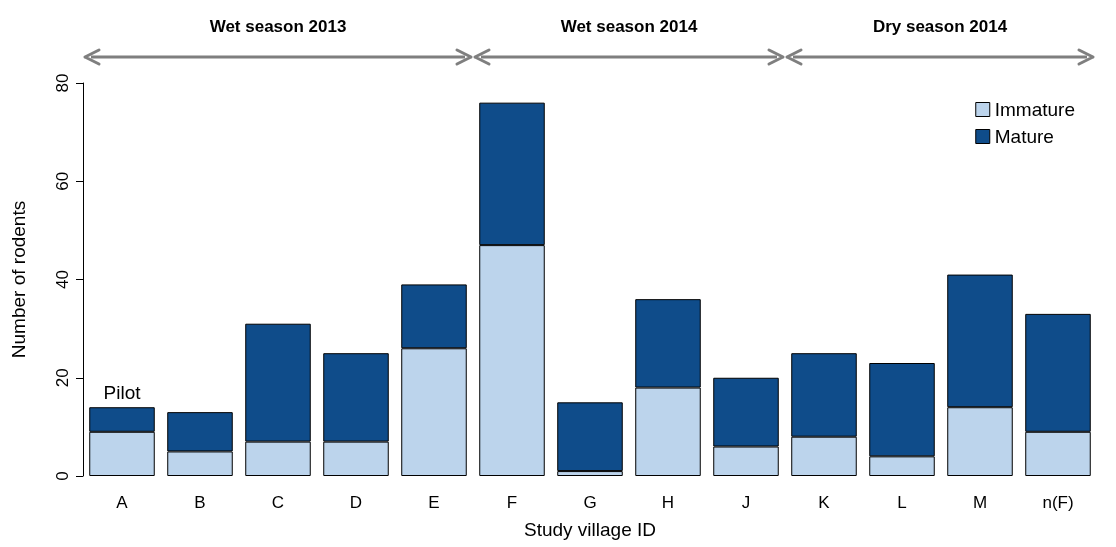 Image resolution: width=1116 pixels, height=547 pixels. What do you see at coordinates (980, 502) in the screenshot?
I see `x-tick-label: M` at bounding box center [980, 502].